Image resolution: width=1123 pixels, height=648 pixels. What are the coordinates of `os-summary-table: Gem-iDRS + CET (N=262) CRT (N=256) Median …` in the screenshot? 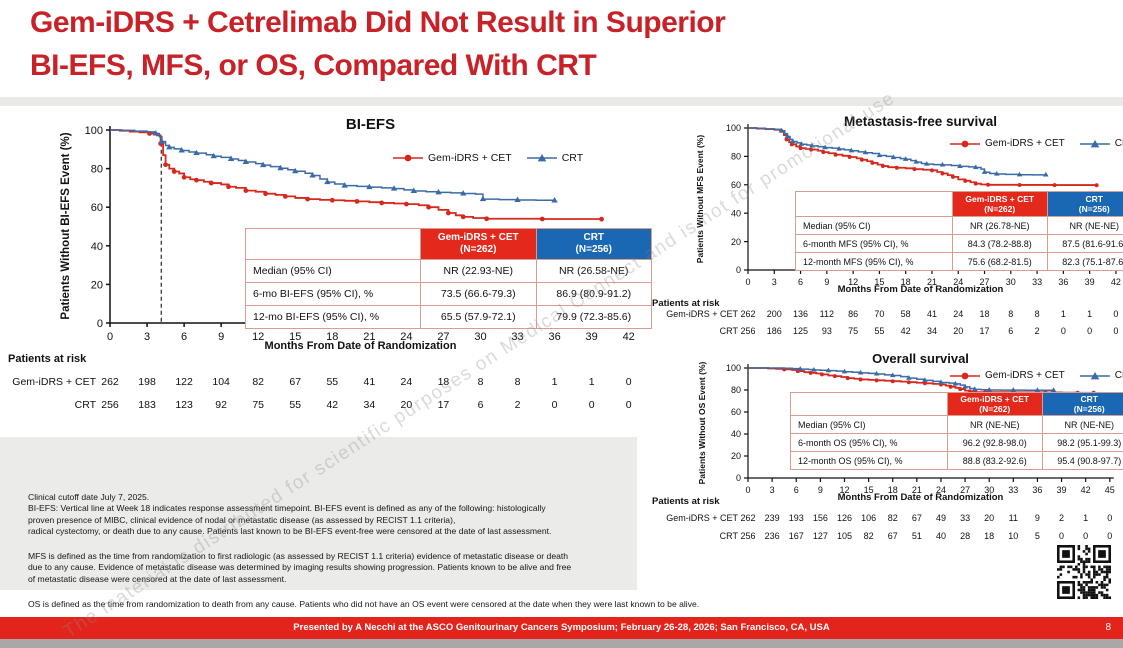 It's located at (956, 431).